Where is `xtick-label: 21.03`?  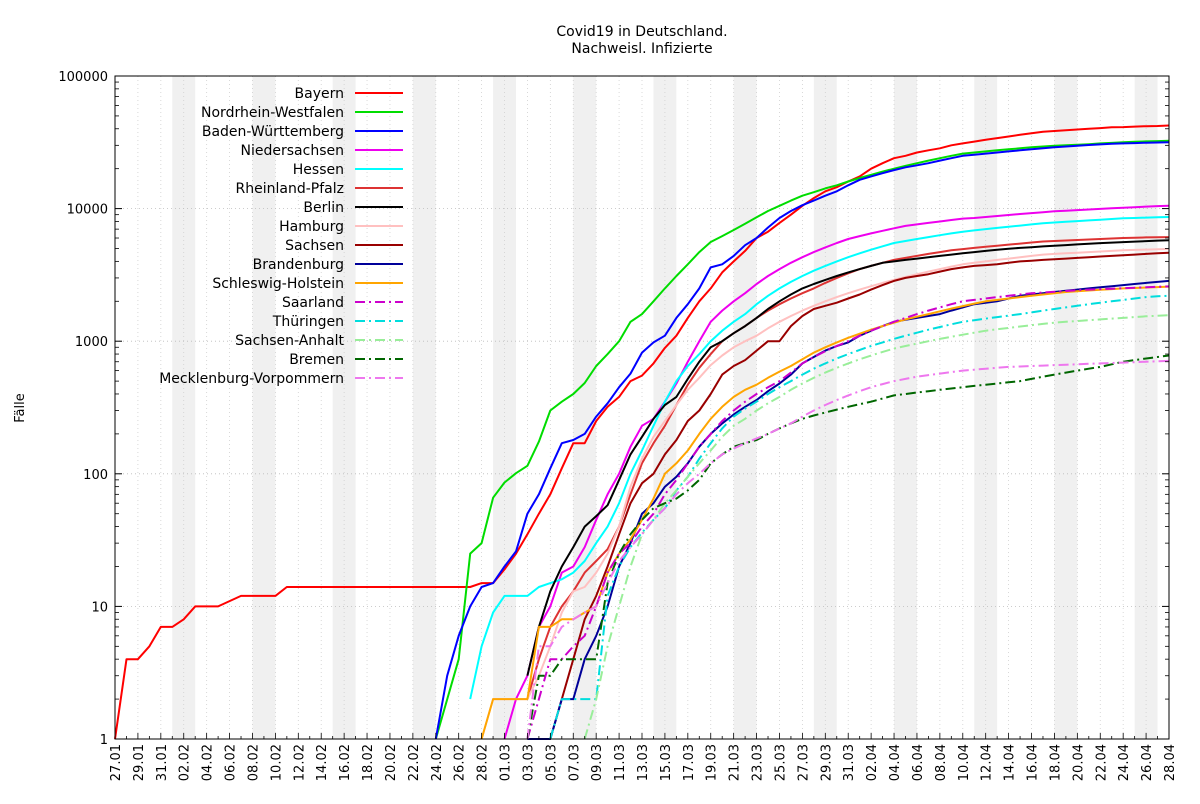
xtick-label: 21.03 is located at coordinates (735, 762).